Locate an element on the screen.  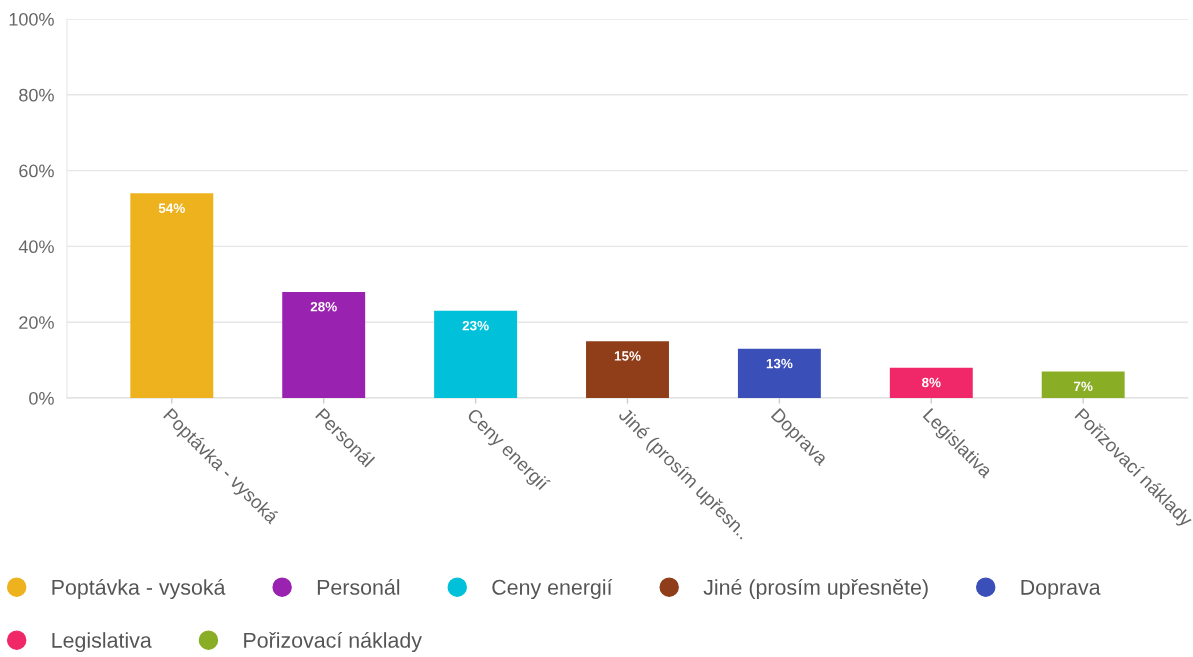
legend-label: Jiné (prosím upřesněte) is located at coordinates (815, 589).